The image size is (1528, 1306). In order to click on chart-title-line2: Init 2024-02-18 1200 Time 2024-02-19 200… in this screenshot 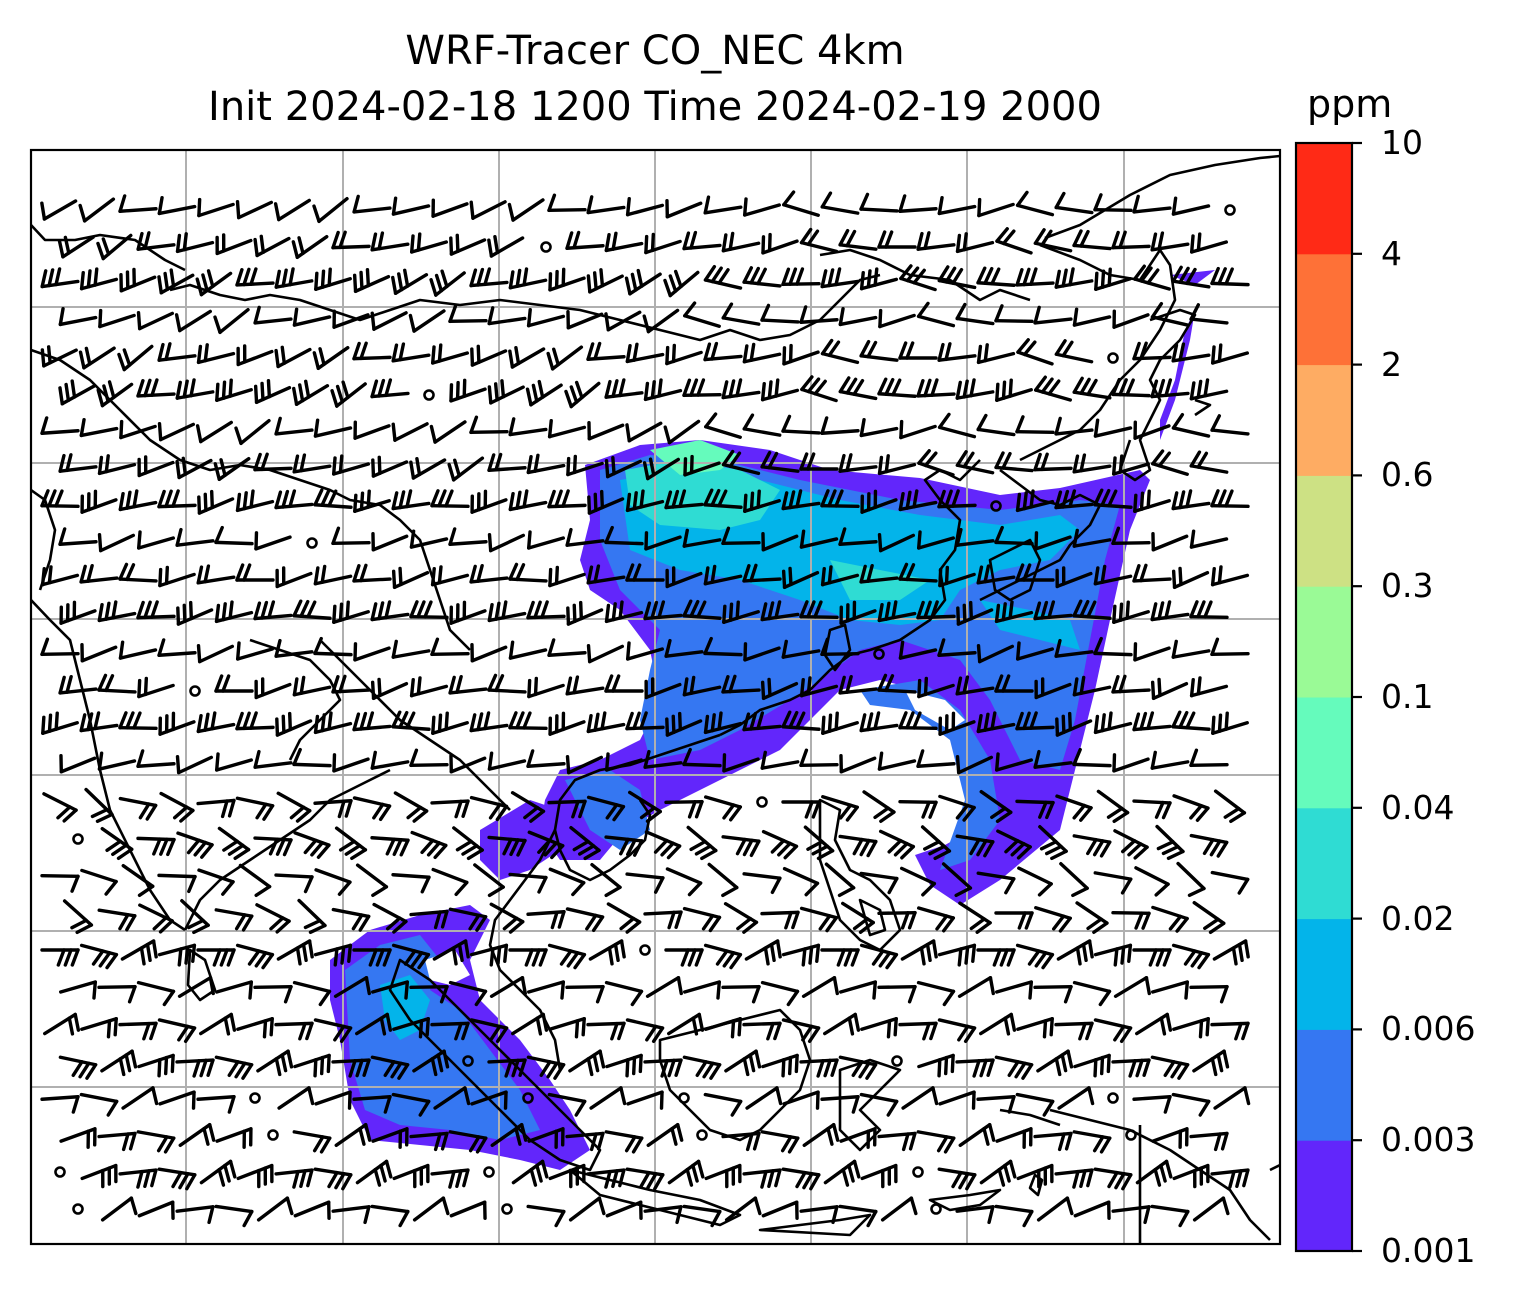, I will do `click(655, 107)`.